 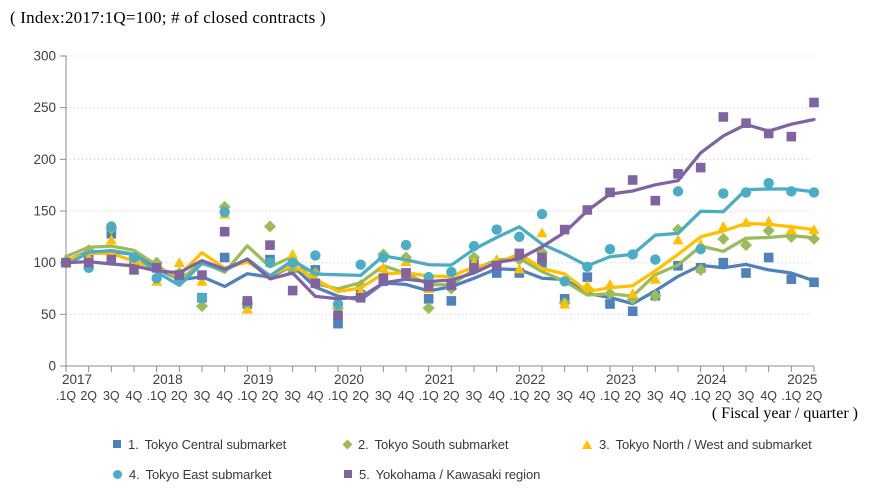 What do you see at coordinates (199, 444) in the screenshot?
I see `legend-item-tokyo-central: 1. Tokyo Central submarket` at bounding box center [199, 444].